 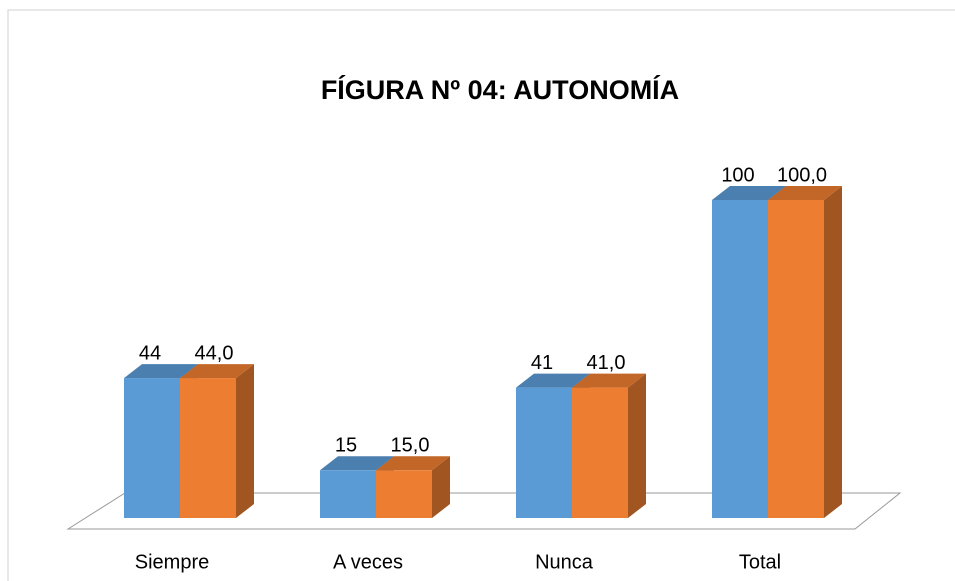 I want to click on data-label: 100, so click(x=737, y=175).